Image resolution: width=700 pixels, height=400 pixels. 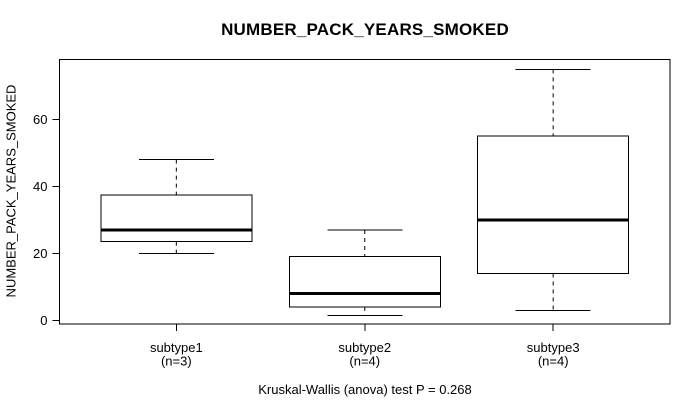 What do you see at coordinates (40, 253) in the screenshot?
I see `y-tick-label: 20` at bounding box center [40, 253].